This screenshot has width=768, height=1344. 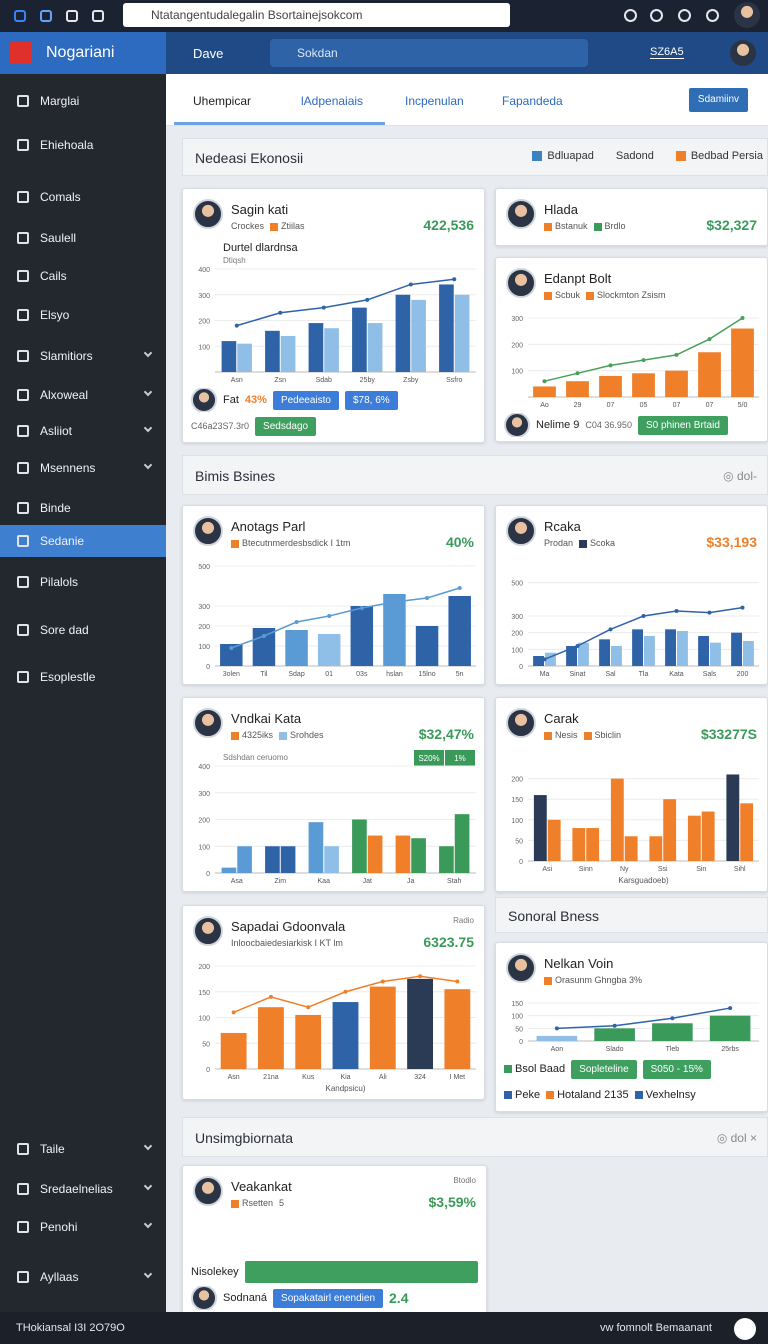 What do you see at coordinates (83, 630) in the screenshot?
I see `sidebar-item: Sore dad` at bounding box center [83, 630].